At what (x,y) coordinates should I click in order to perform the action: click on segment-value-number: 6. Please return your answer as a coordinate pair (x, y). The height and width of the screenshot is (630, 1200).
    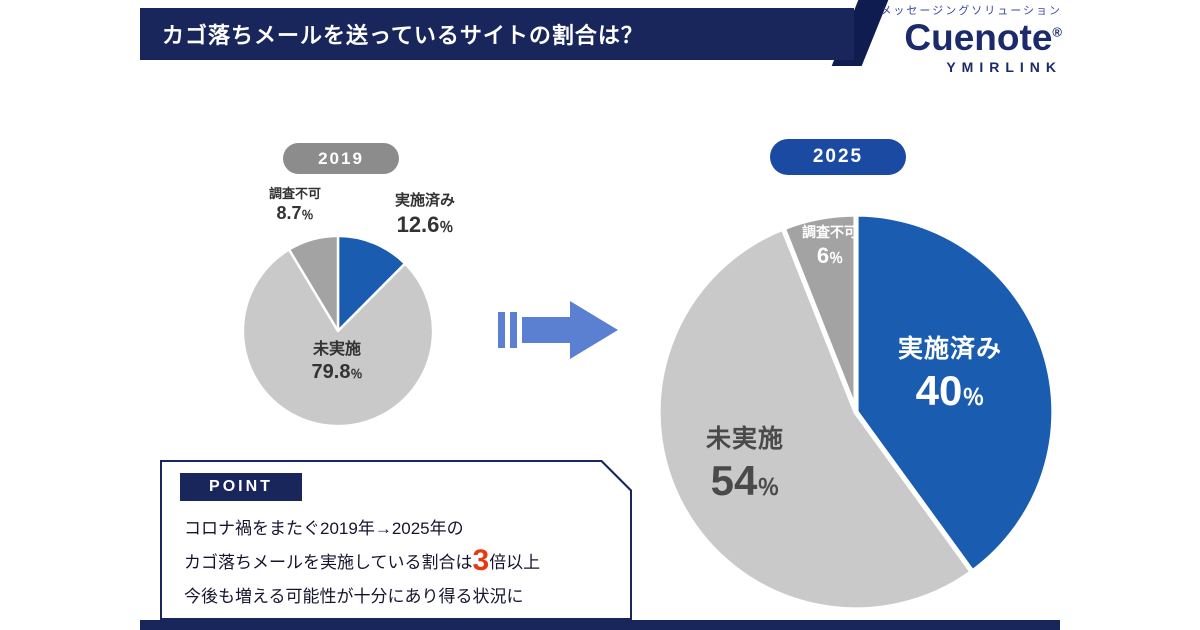
    Looking at the image, I should click on (823, 255).